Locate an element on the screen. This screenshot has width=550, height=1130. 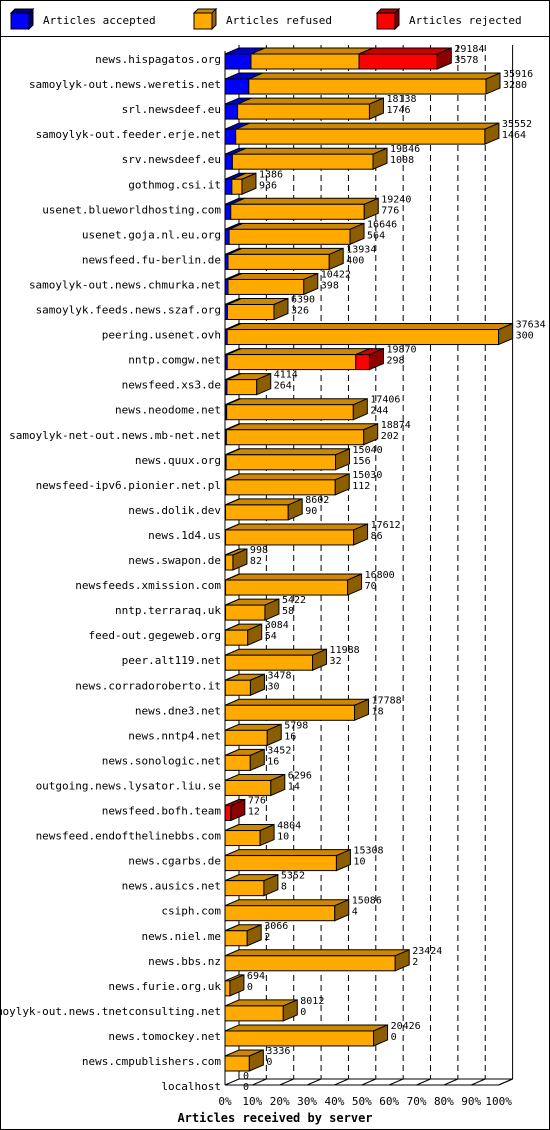
y-tick-label: newsfeed.bofh.team is located at coordinates (162, 811).